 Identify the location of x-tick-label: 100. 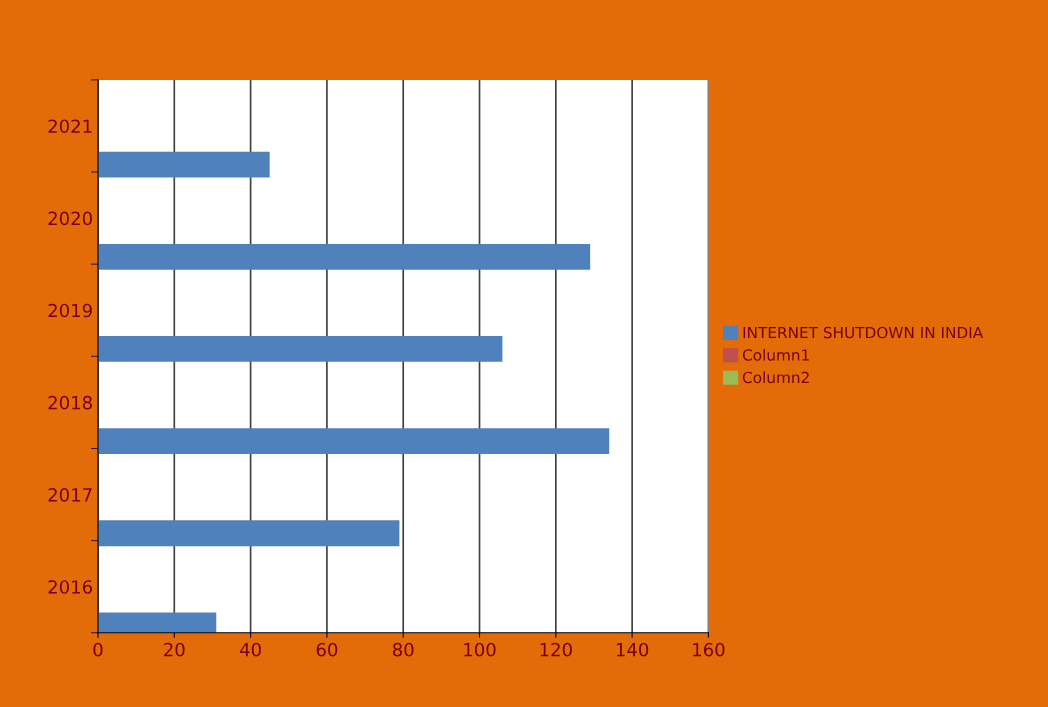
(480, 649).